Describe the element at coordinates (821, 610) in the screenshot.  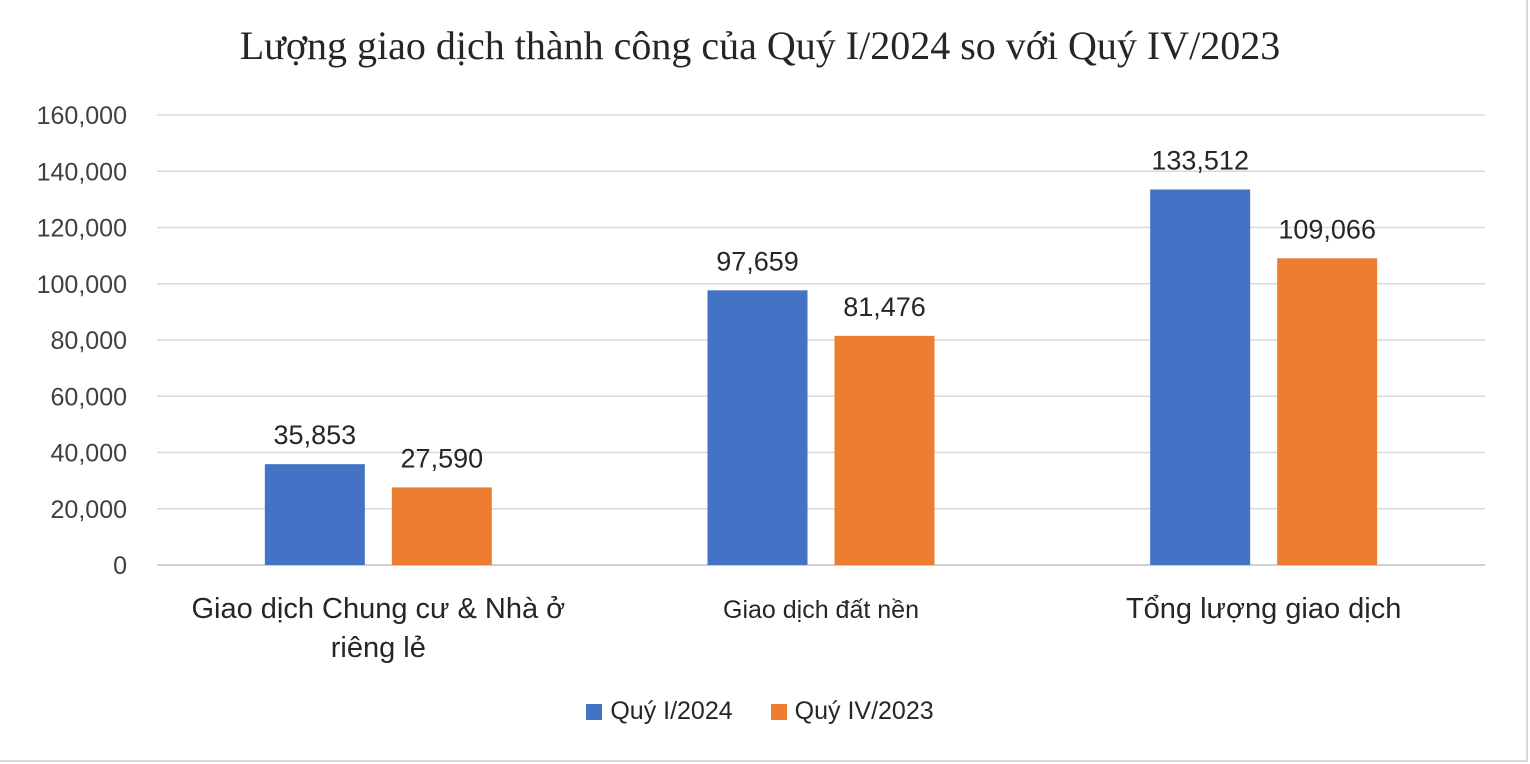
I see `x-tick-label: Giao dịch đất nền` at that location.